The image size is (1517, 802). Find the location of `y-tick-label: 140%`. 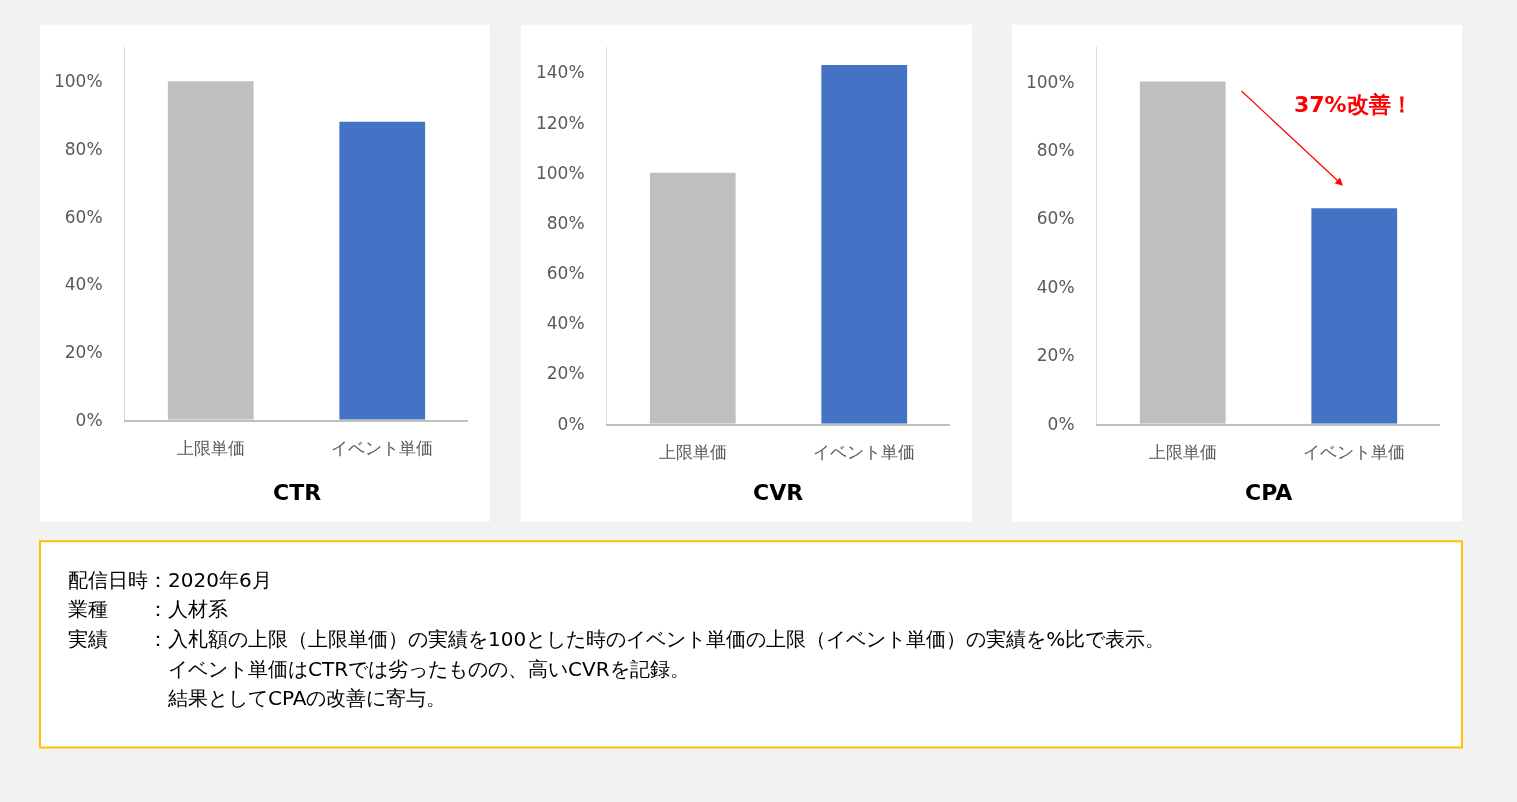

y-tick-label: 140% is located at coordinates (560, 72).